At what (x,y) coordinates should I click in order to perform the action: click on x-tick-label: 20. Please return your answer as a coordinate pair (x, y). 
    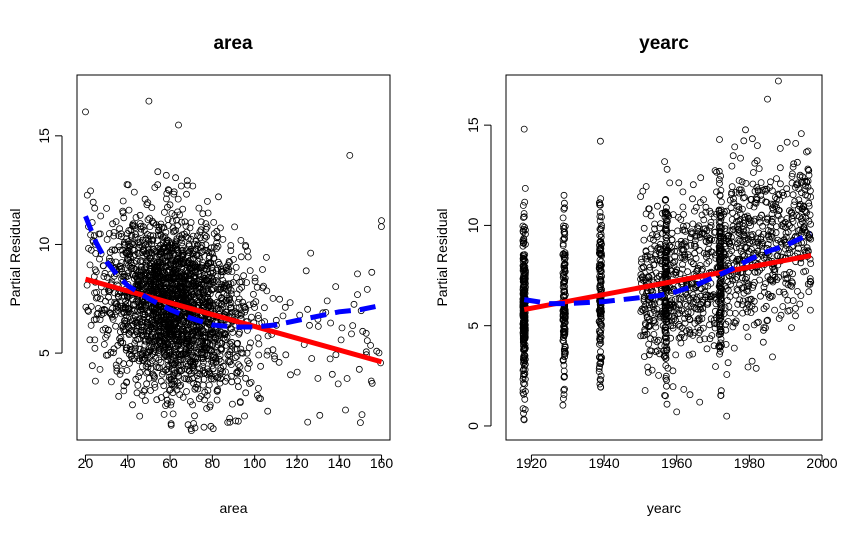
    Looking at the image, I should click on (86, 463).